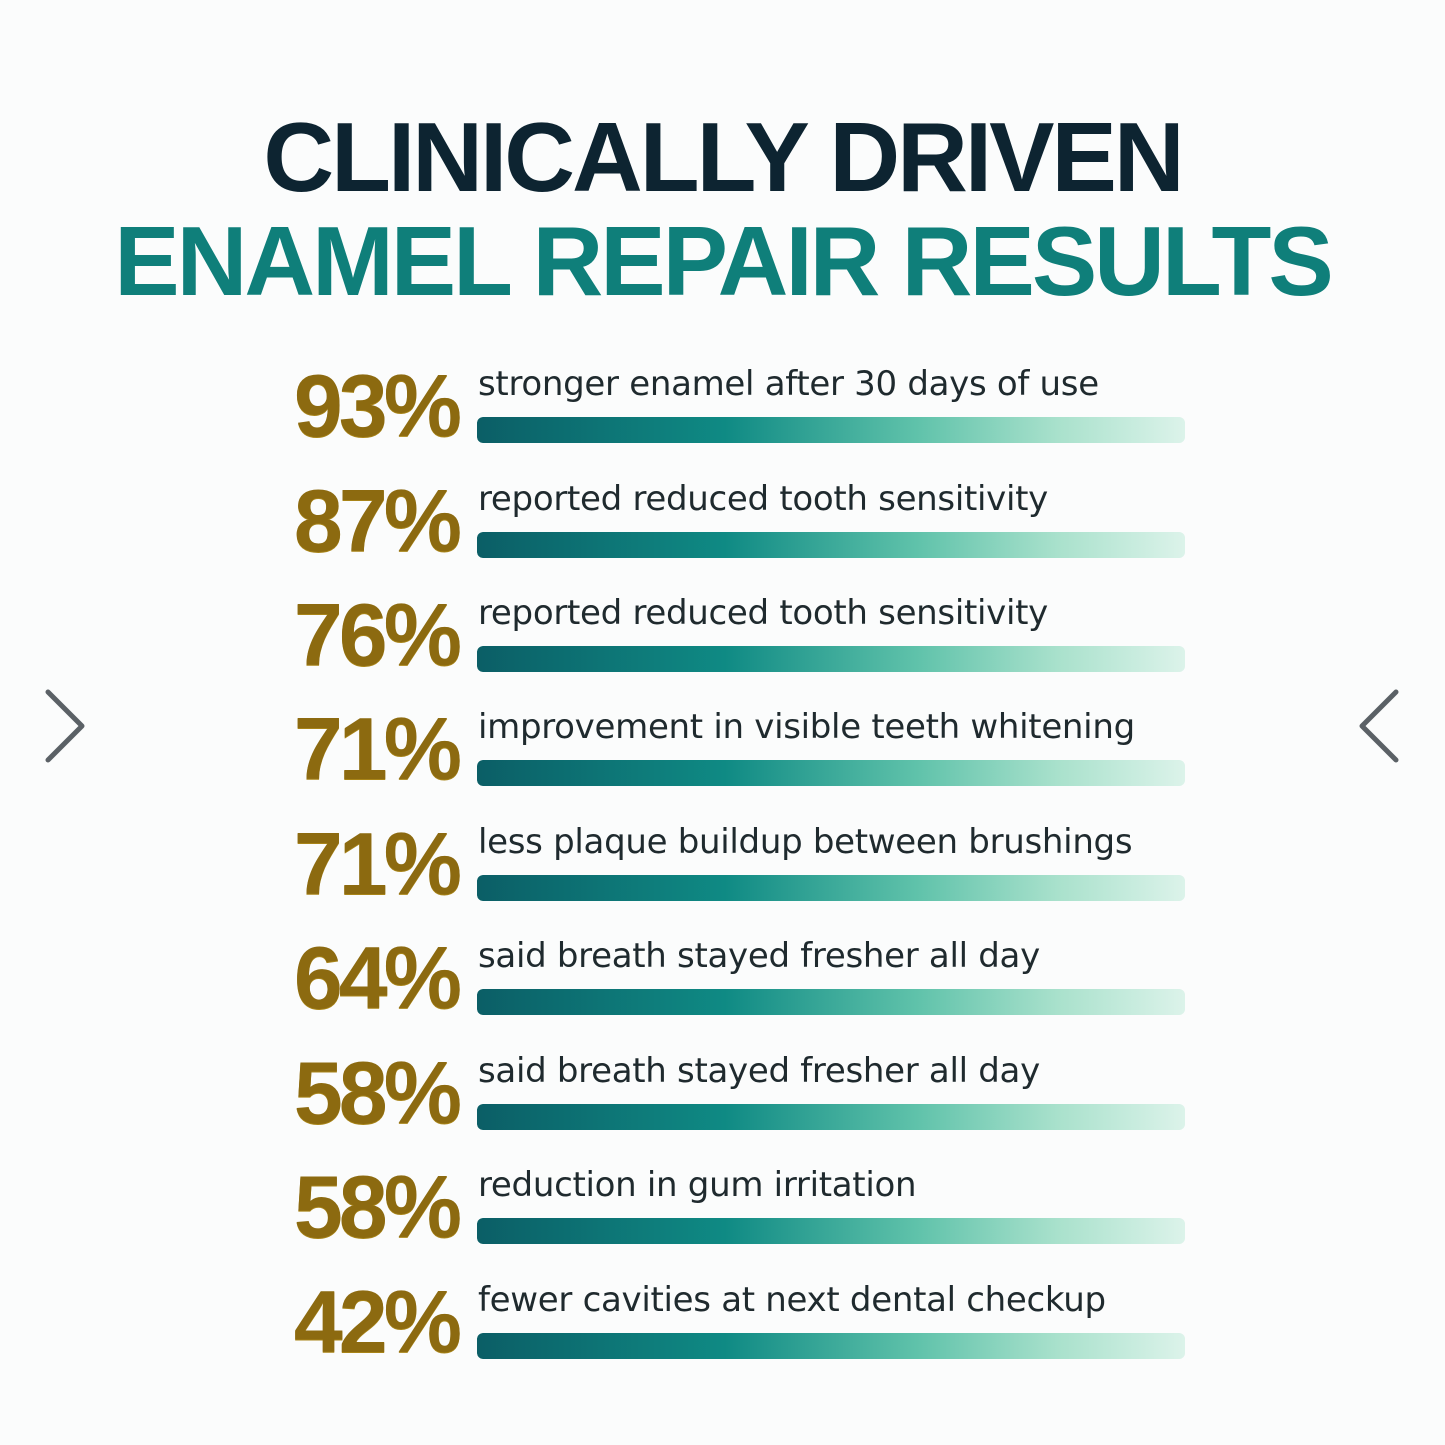 This screenshot has width=1445, height=1445. I want to click on stat-label: fewer cavities at next dental checkup, so click(792, 1300).